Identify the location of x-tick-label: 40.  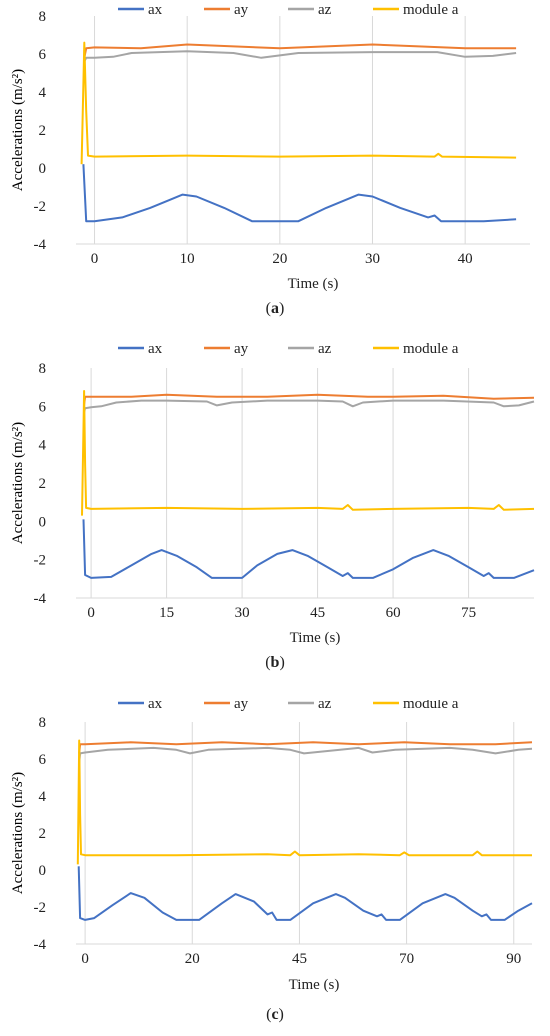
(465, 259).